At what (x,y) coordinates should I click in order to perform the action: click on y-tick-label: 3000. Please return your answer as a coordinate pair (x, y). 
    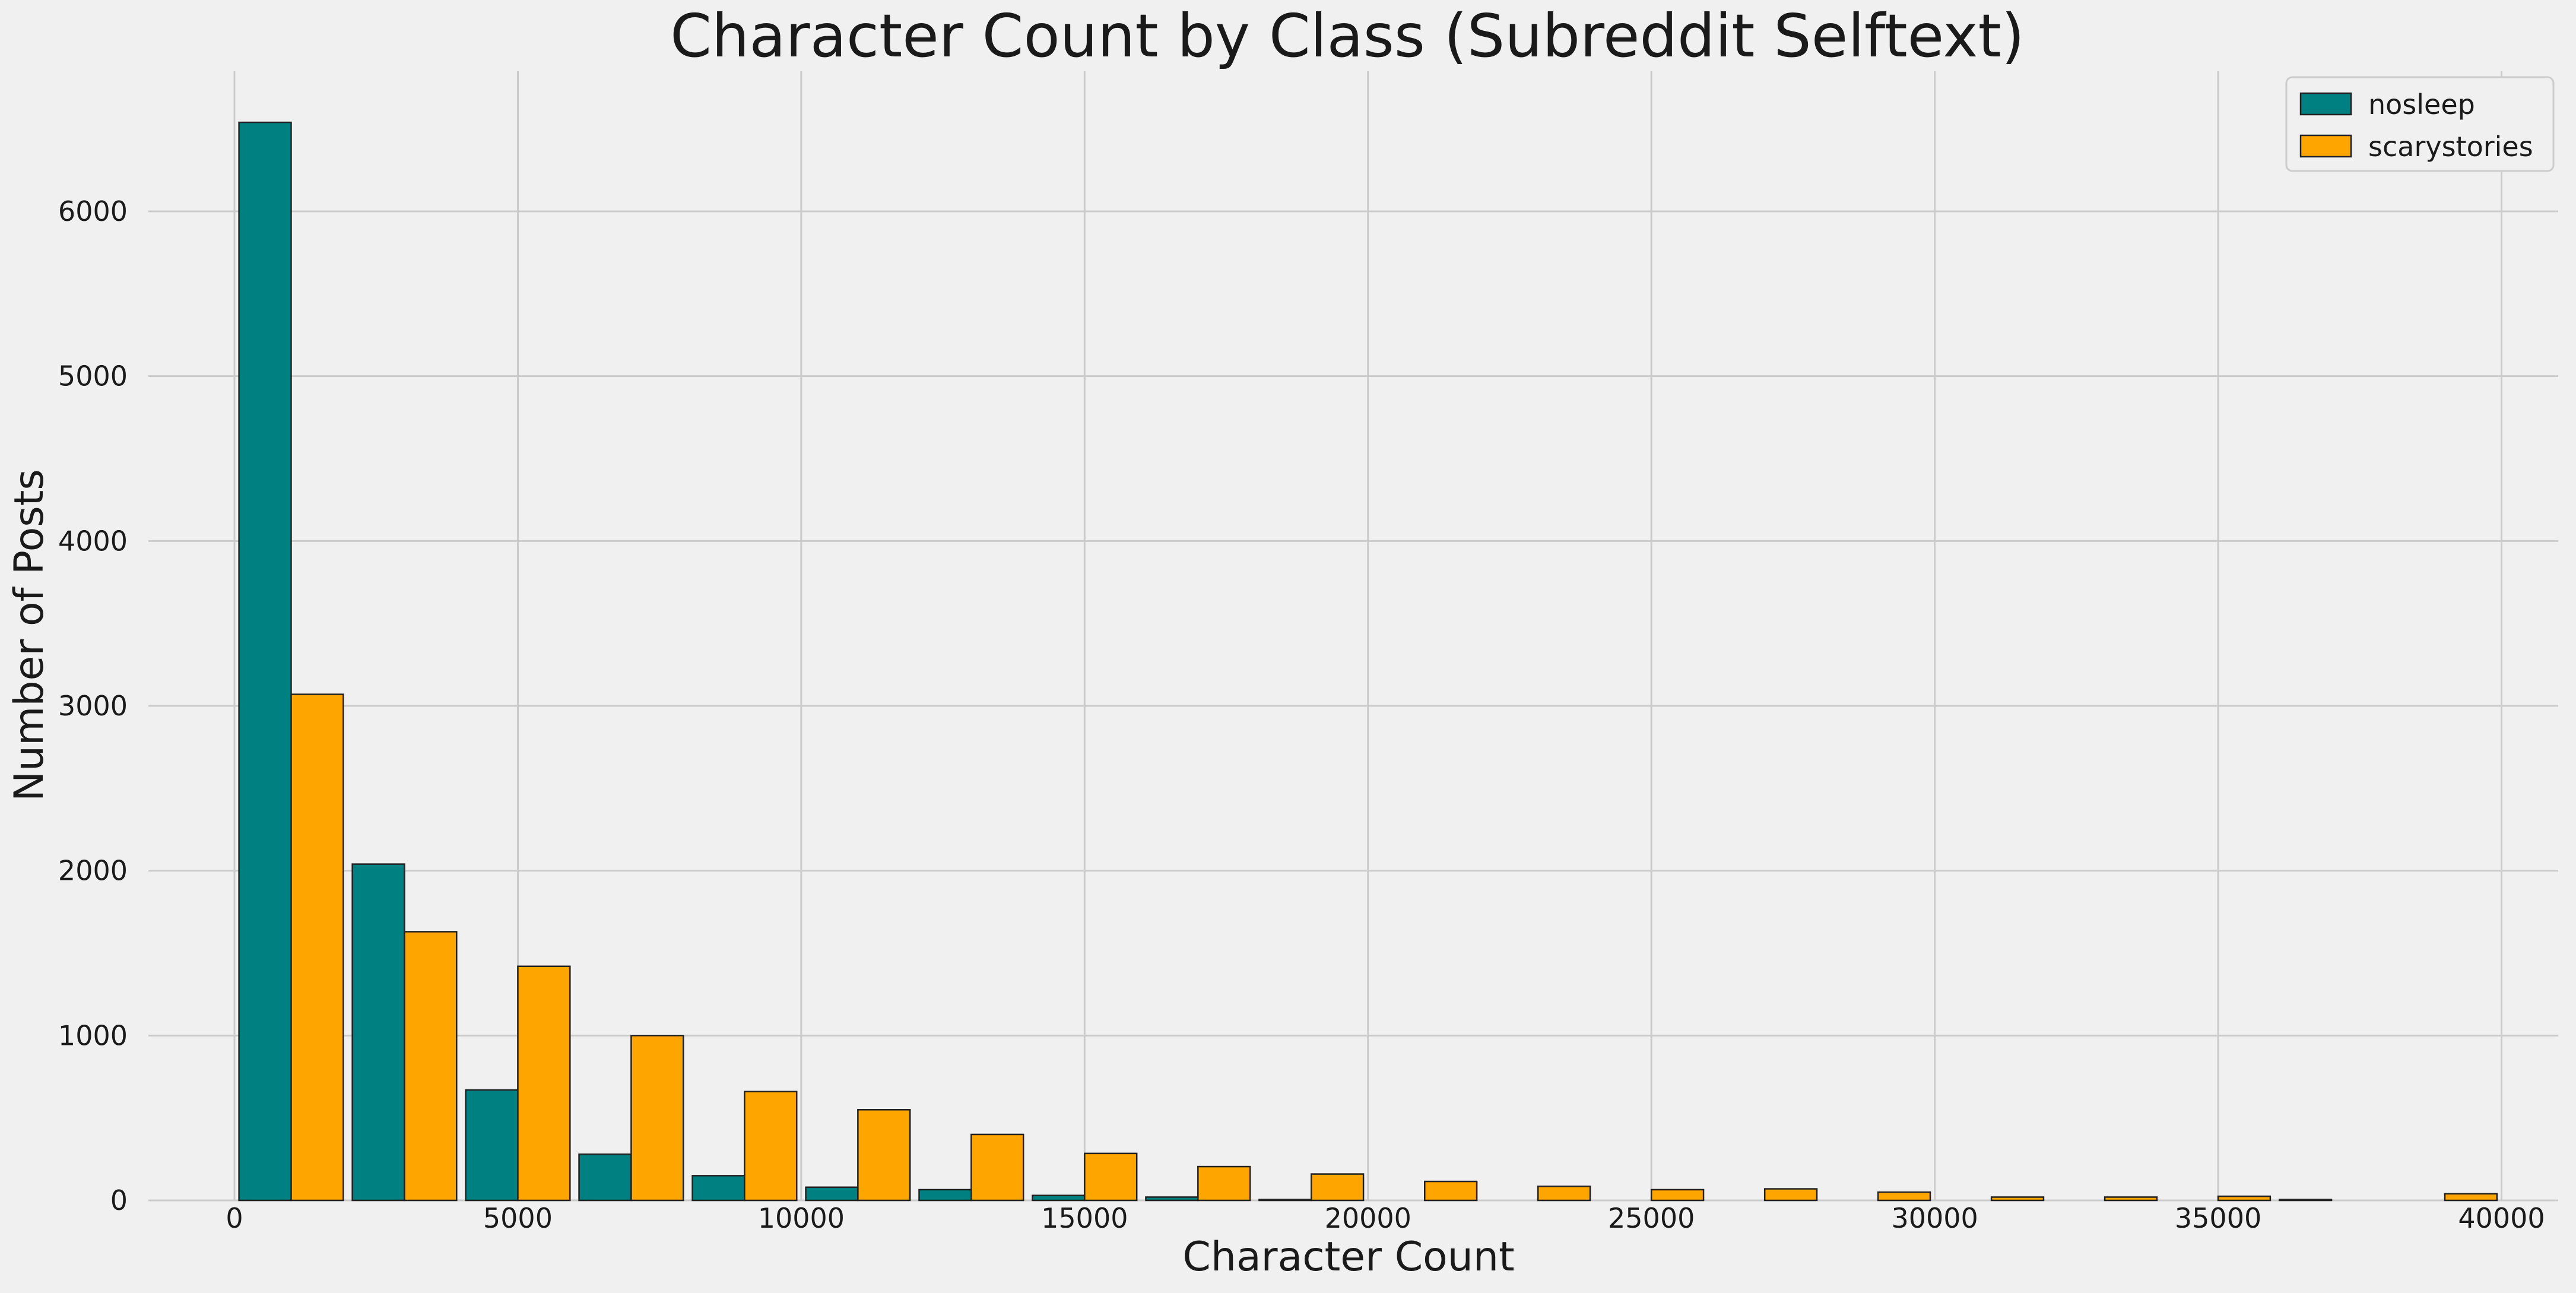
    Looking at the image, I should click on (93, 706).